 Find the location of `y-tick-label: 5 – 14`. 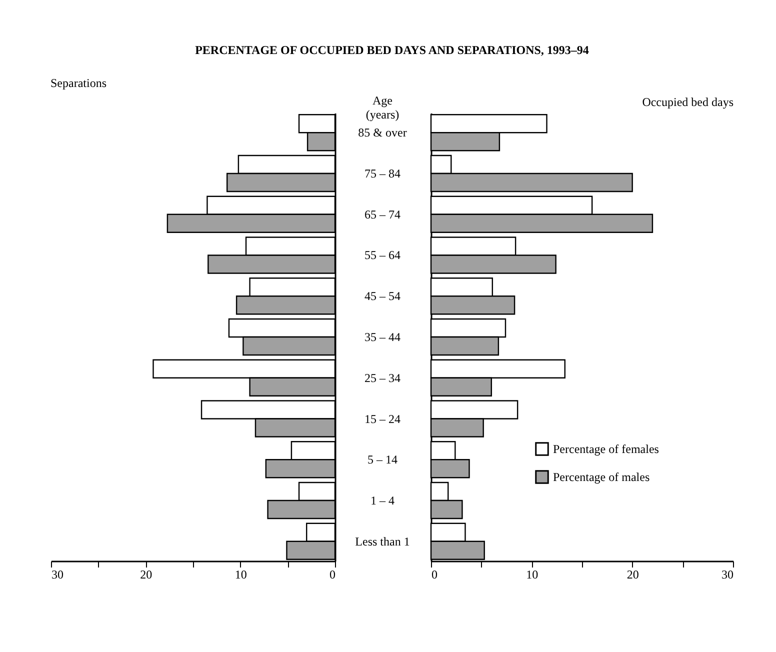

y-tick-label: 5 – 14 is located at coordinates (383, 459).